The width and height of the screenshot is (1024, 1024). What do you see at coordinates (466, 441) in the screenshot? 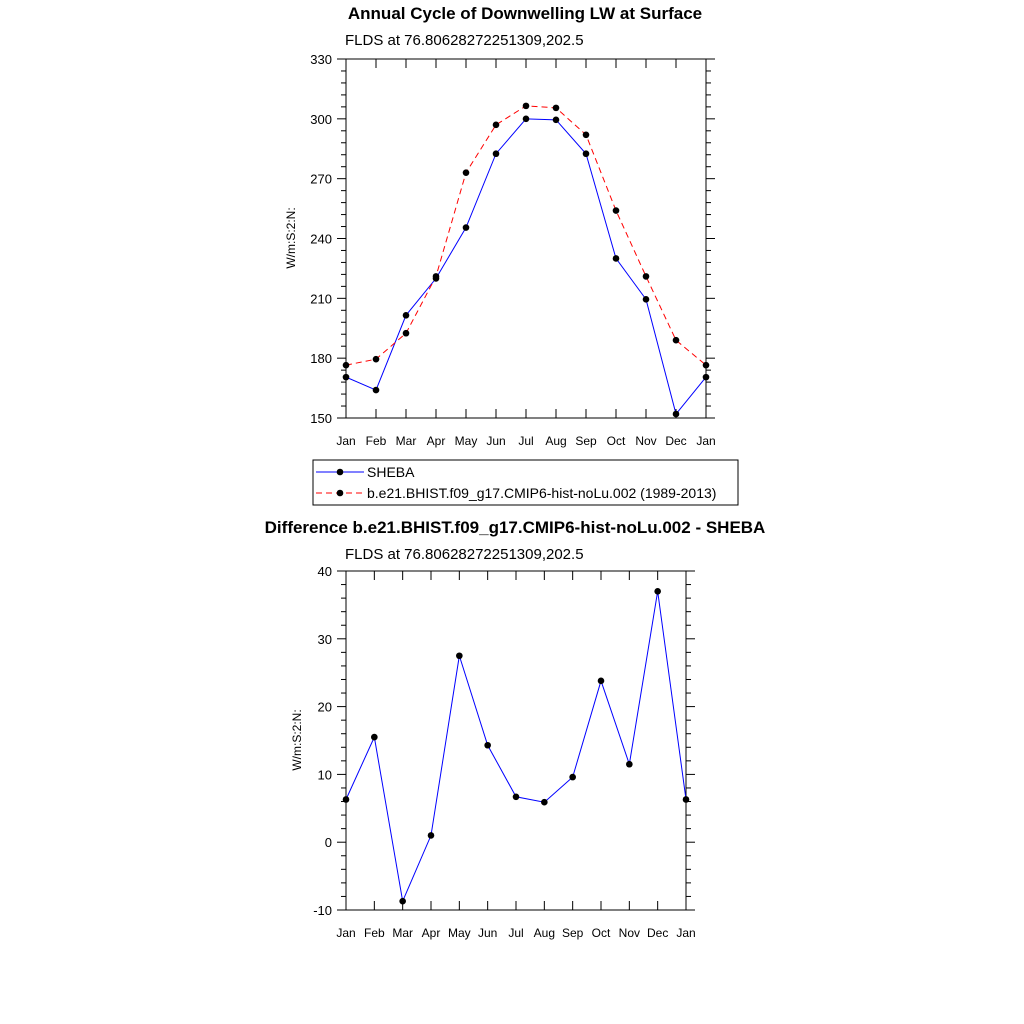
I see `chart1-xtick-label: May` at bounding box center [466, 441].